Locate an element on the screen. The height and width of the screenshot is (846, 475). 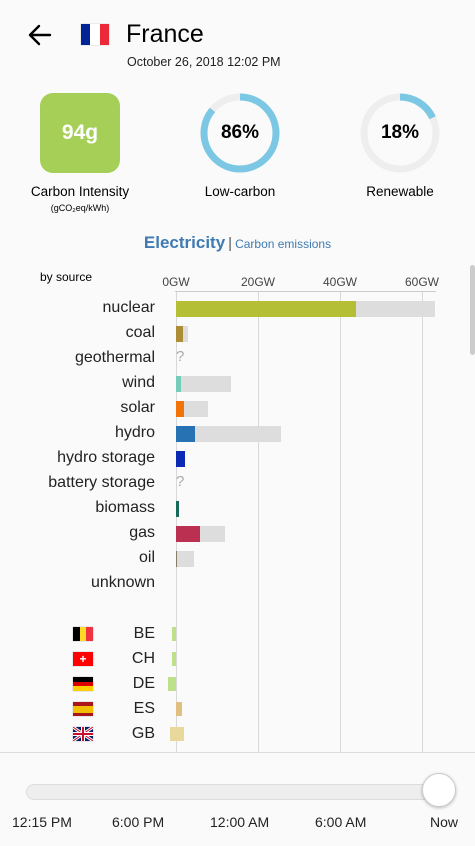
carbon-intensity-badge: 94g is located at coordinates (80, 133).